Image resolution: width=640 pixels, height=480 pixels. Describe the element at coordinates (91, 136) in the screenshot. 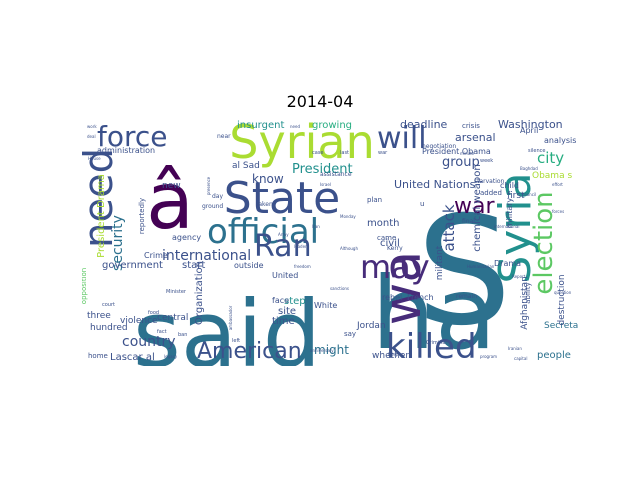

I see `cloud-word: deal` at that location.